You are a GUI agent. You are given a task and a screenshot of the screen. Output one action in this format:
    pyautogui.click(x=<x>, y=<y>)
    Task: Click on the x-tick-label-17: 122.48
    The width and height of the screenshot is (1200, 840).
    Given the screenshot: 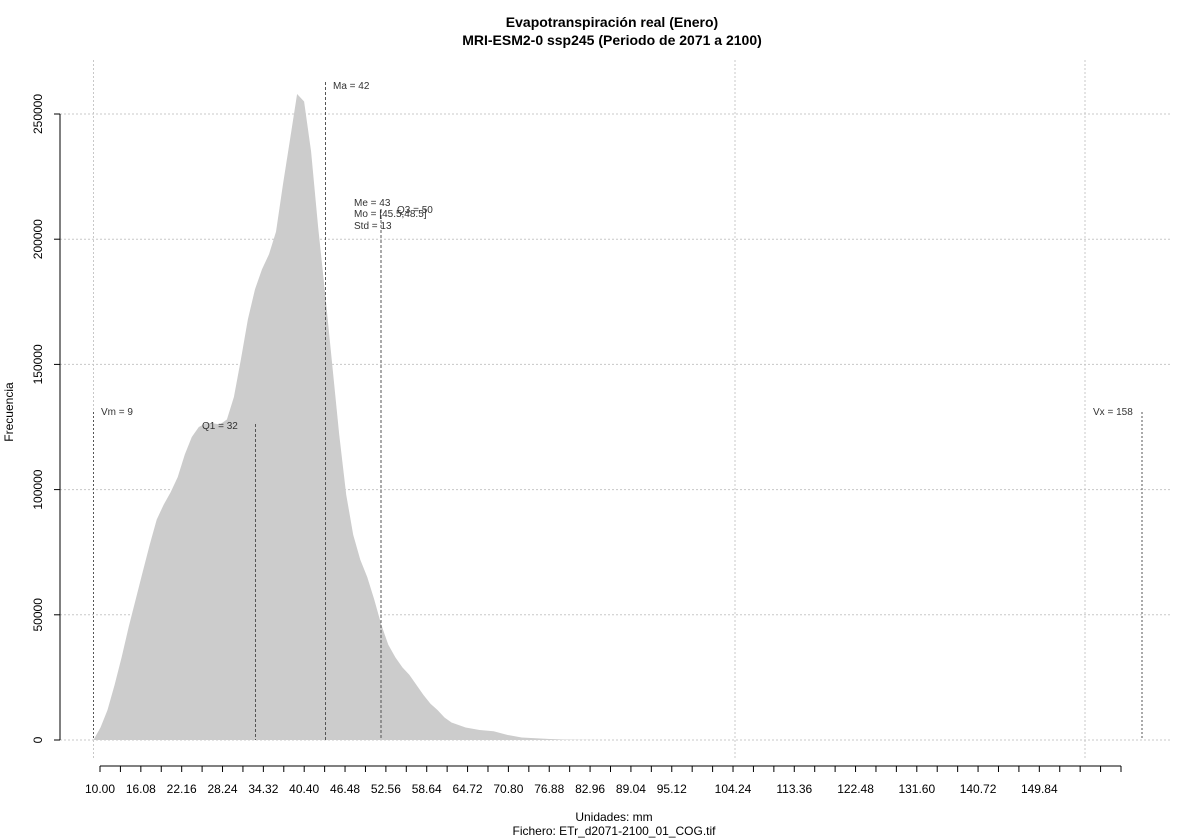 What is the action you would take?
    pyautogui.click(x=855, y=789)
    